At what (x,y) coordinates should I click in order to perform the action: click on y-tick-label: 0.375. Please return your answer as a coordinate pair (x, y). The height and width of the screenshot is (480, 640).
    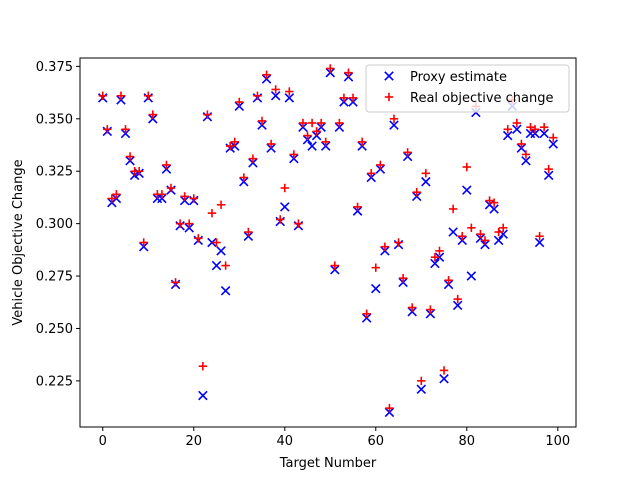
    Looking at the image, I should click on (54, 67).